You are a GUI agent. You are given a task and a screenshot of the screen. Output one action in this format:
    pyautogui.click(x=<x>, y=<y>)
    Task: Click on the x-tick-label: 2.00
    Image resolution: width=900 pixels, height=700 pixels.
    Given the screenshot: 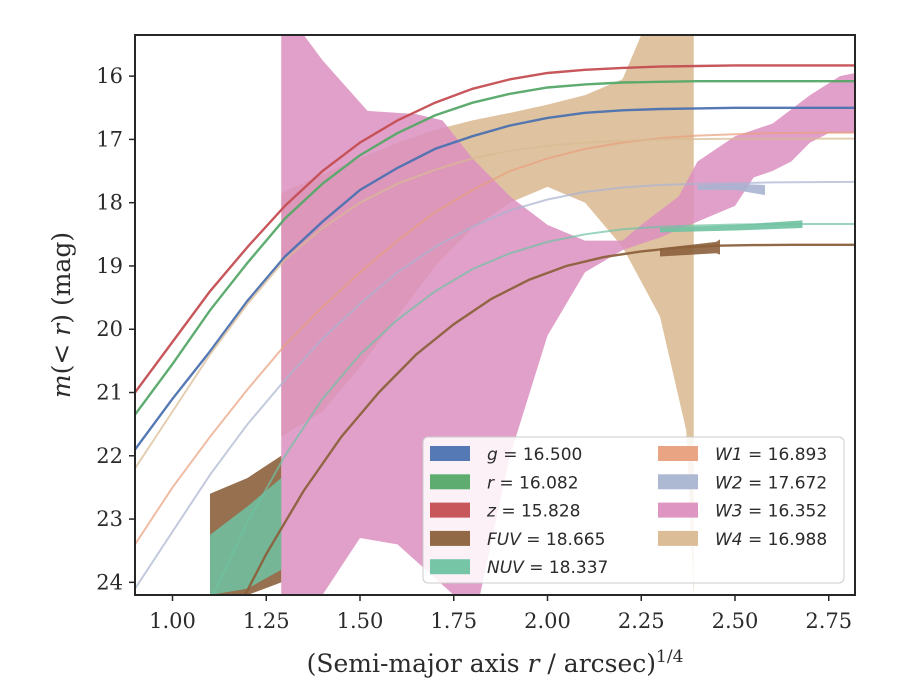 What is the action you would take?
    pyautogui.click(x=547, y=621)
    